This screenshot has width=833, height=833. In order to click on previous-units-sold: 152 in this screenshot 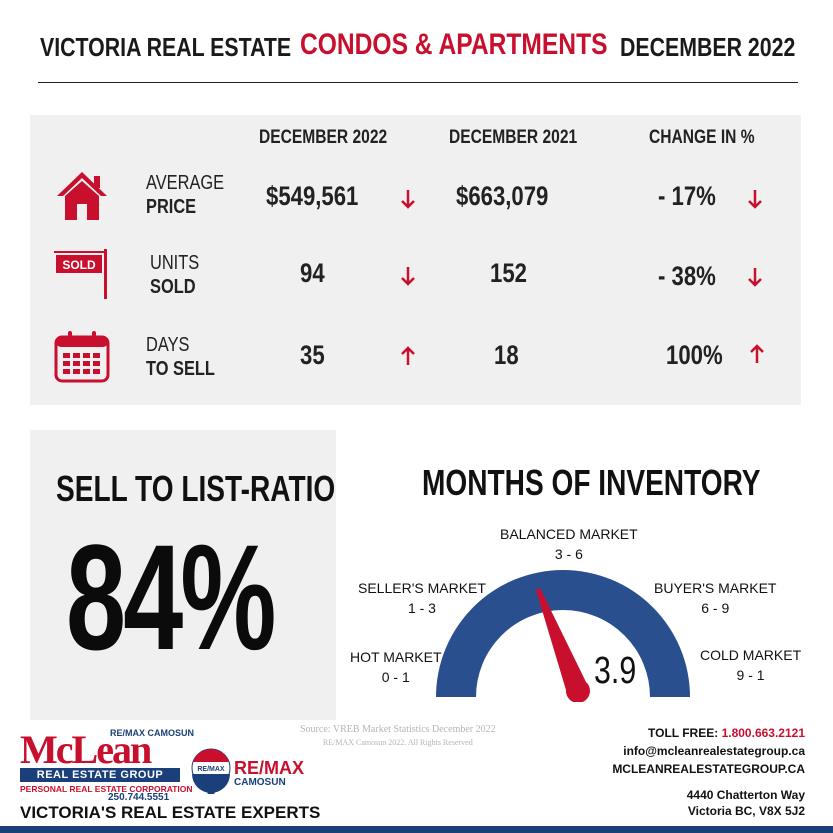, I will do `click(508, 273)`.